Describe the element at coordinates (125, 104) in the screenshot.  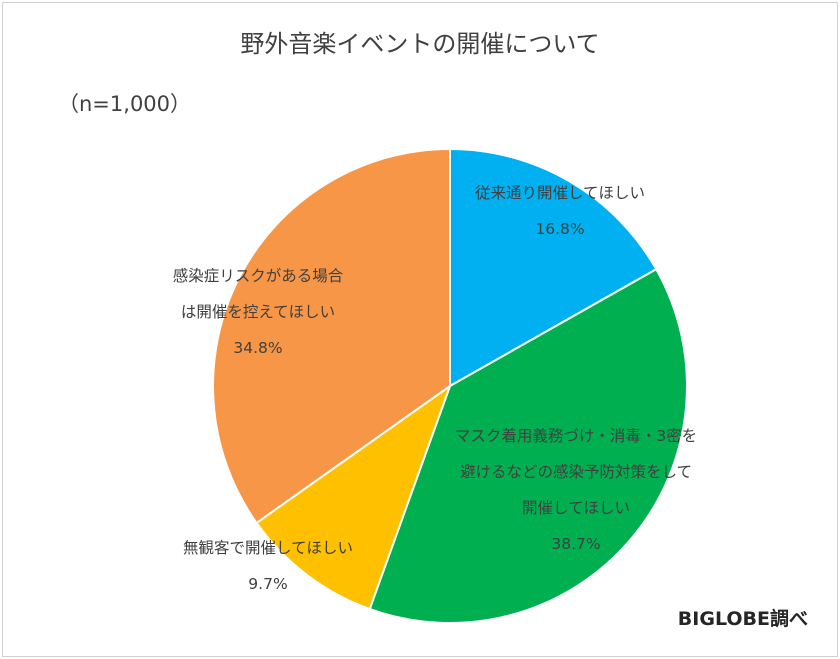
I see `sample-size-label: （n=1,000）` at that location.